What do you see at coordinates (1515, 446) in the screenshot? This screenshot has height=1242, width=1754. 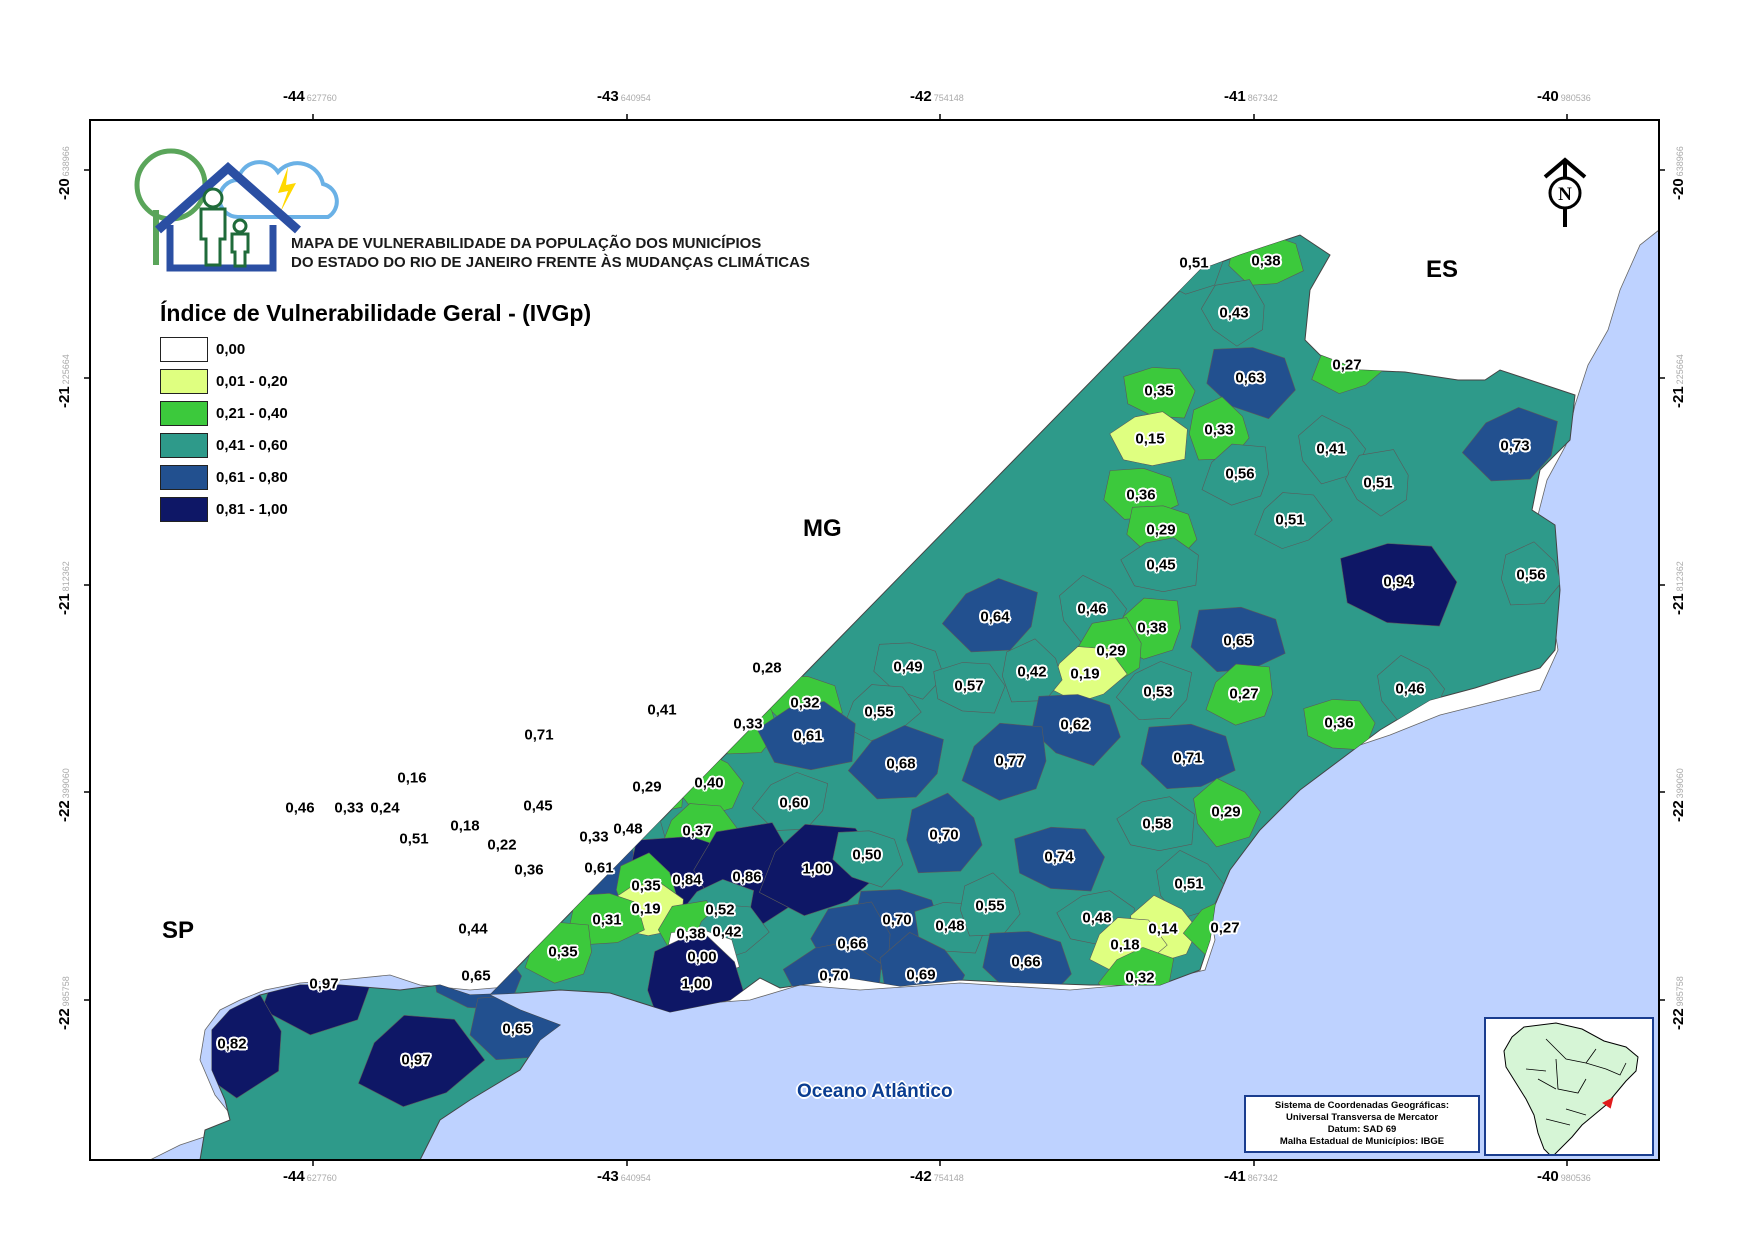 I see `municipality-value-label: 0,73` at bounding box center [1515, 446].